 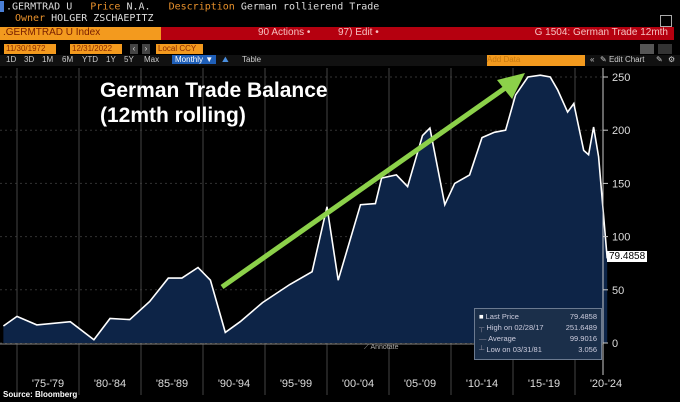 I want to click on legend-marker-icon: —, so click(x=483, y=338).